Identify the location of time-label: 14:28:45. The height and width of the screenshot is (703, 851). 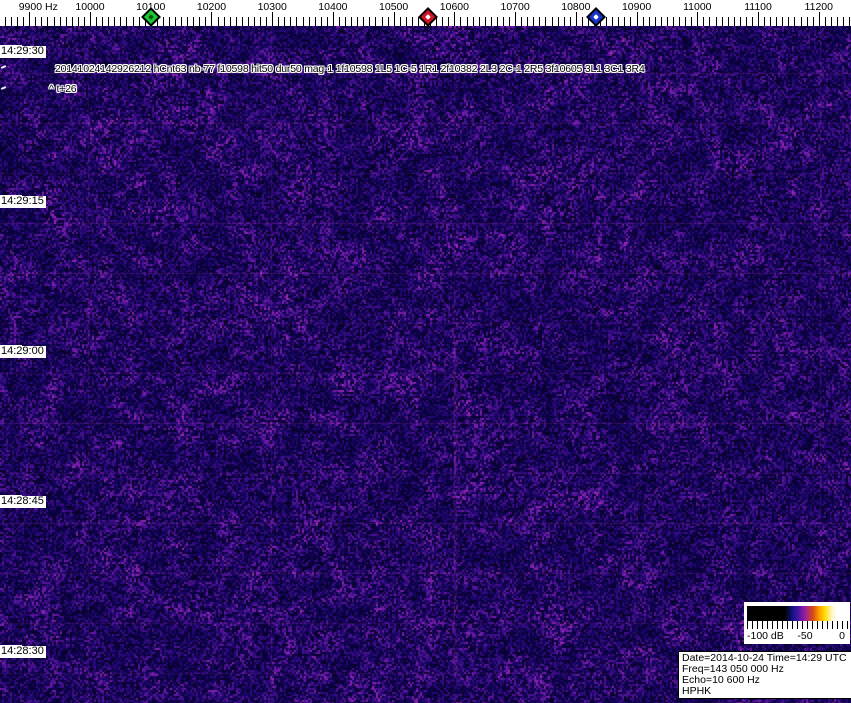
(23, 501).